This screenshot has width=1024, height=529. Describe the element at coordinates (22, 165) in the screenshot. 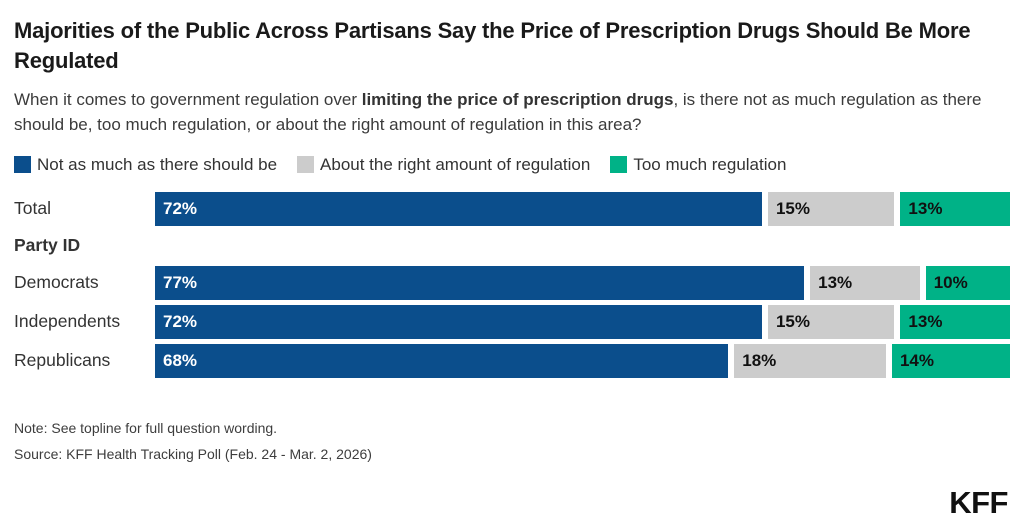

I see `legend-swatch-blue-icon` at that location.